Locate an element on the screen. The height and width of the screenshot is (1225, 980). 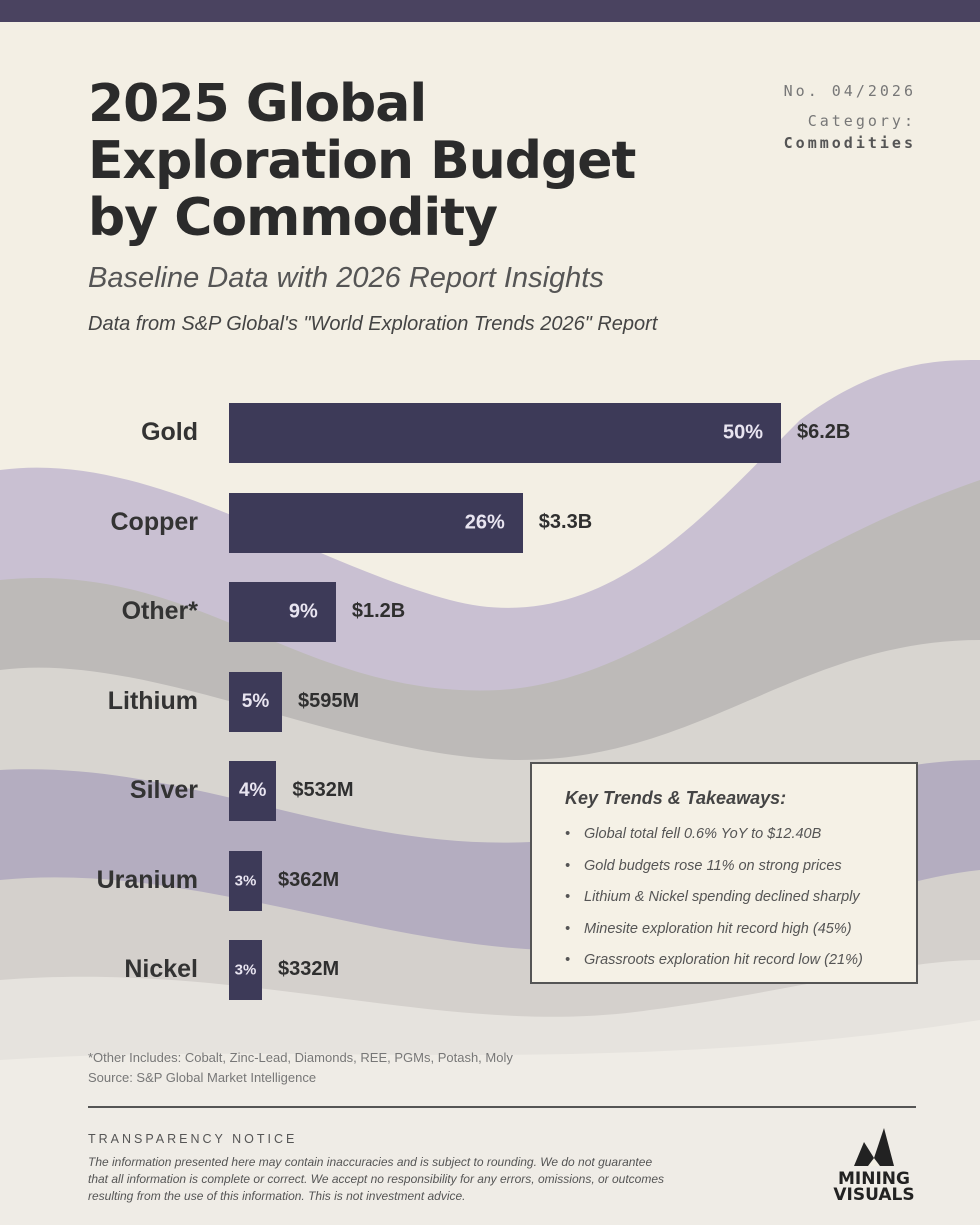
bar-lithium: 5% is located at coordinates (255, 701).